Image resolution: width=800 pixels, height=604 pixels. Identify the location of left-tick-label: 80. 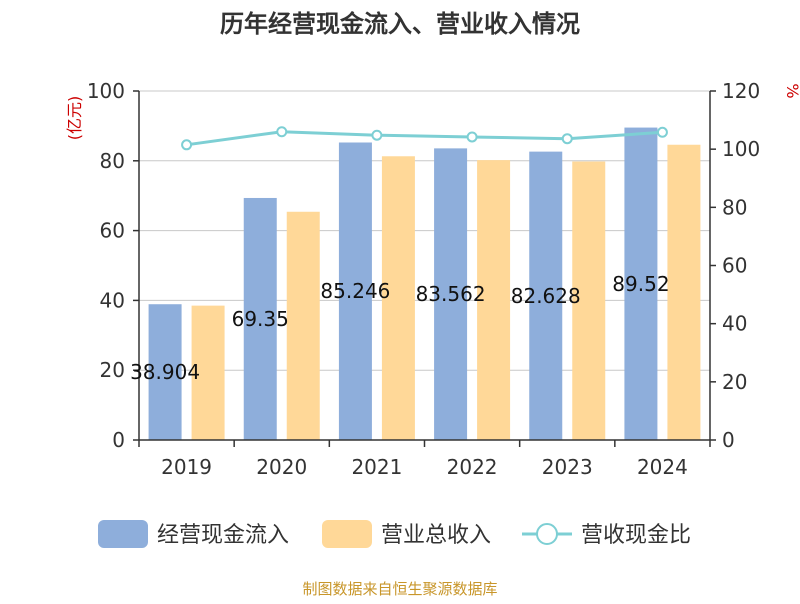
(112, 161).